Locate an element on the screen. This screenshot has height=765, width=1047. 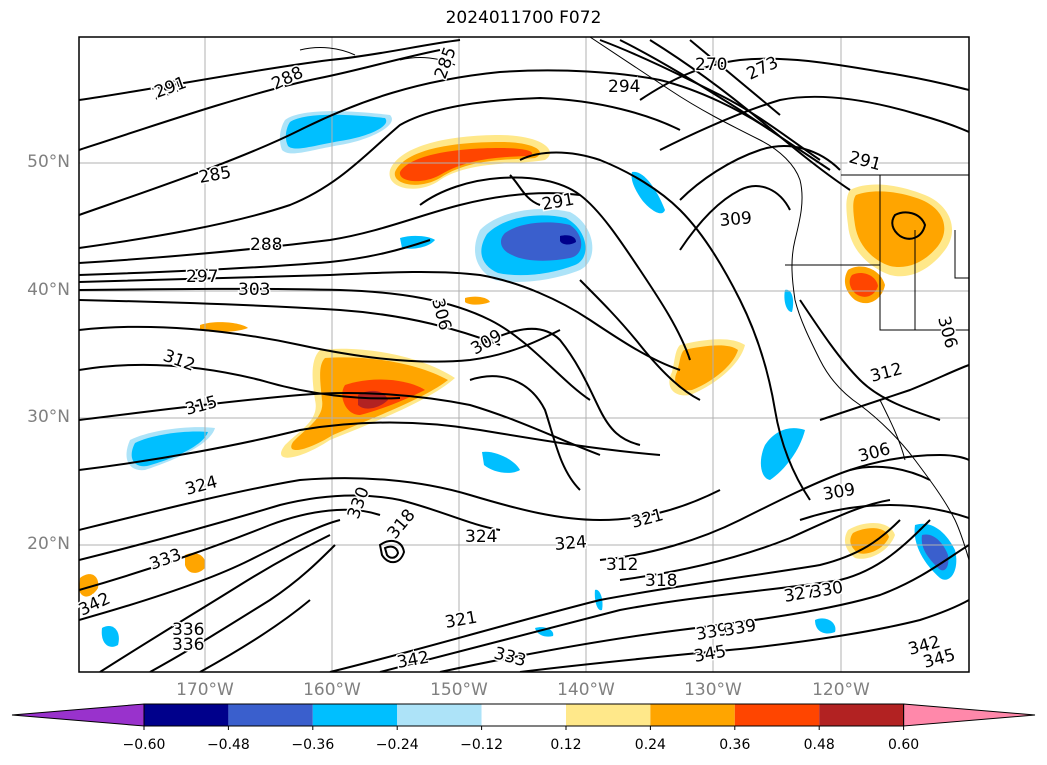
lon-label-160w: 160°W is located at coordinates (332, 690).